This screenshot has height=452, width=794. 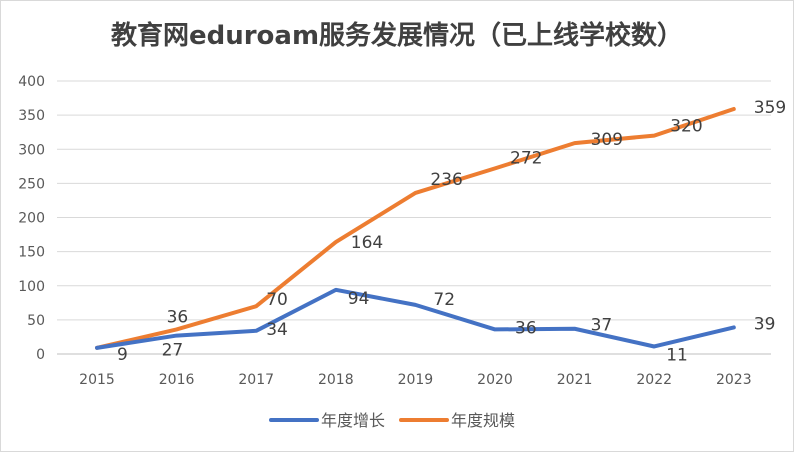 I want to click on x-tick-label: 2023, so click(x=734, y=380).